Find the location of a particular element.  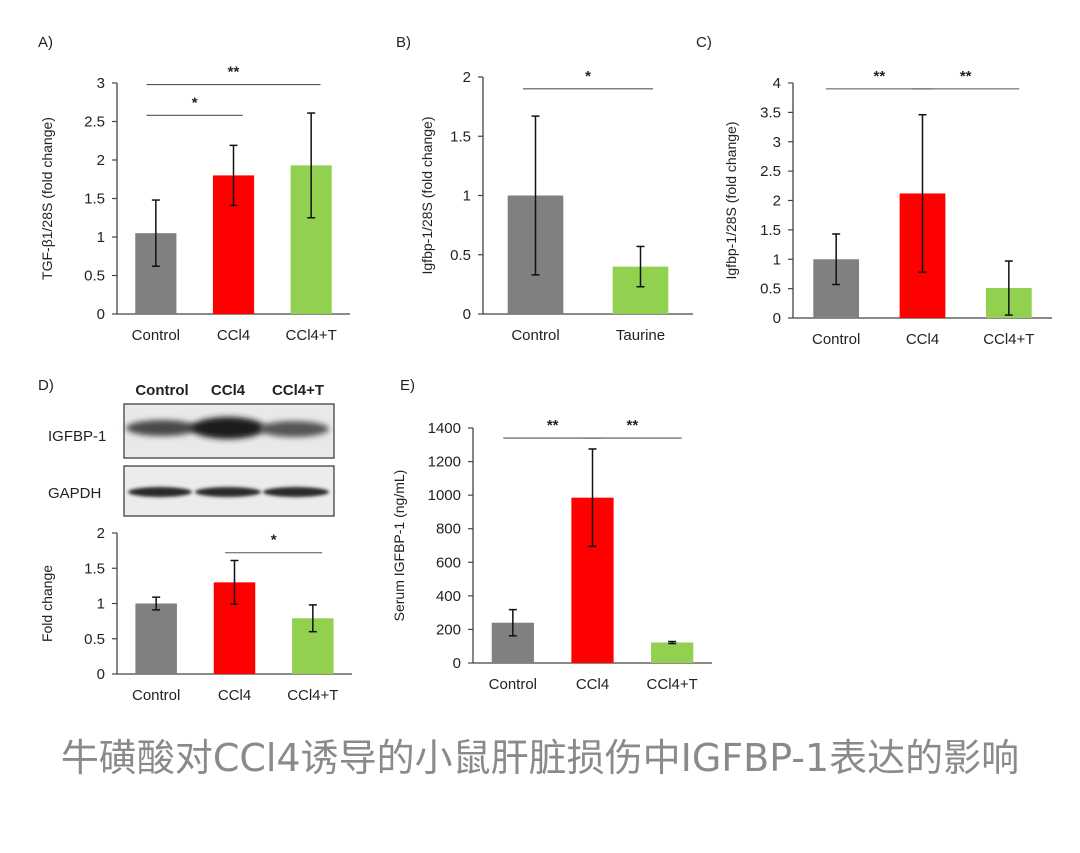

y-tick-label: 1000 is located at coordinates (444, 495).